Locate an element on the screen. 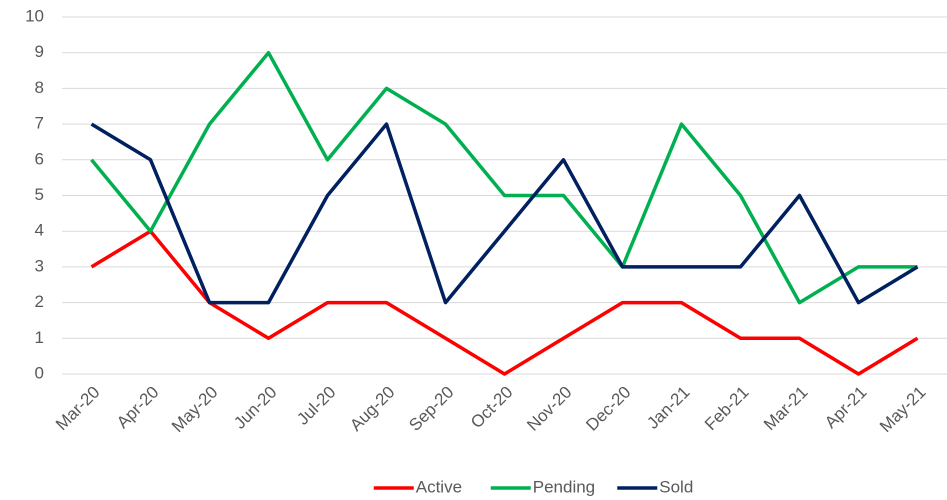 This screenshot has height=500, width=947. x-tick-label: Sep-20 is located at coordinates (431, 409).